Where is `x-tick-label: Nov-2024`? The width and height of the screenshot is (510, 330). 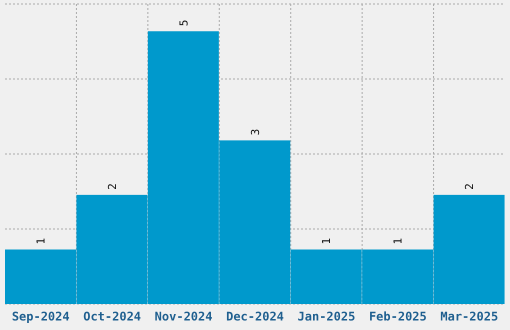
x-tick-label: Nov-2024 is located at coordinates (183, 317).